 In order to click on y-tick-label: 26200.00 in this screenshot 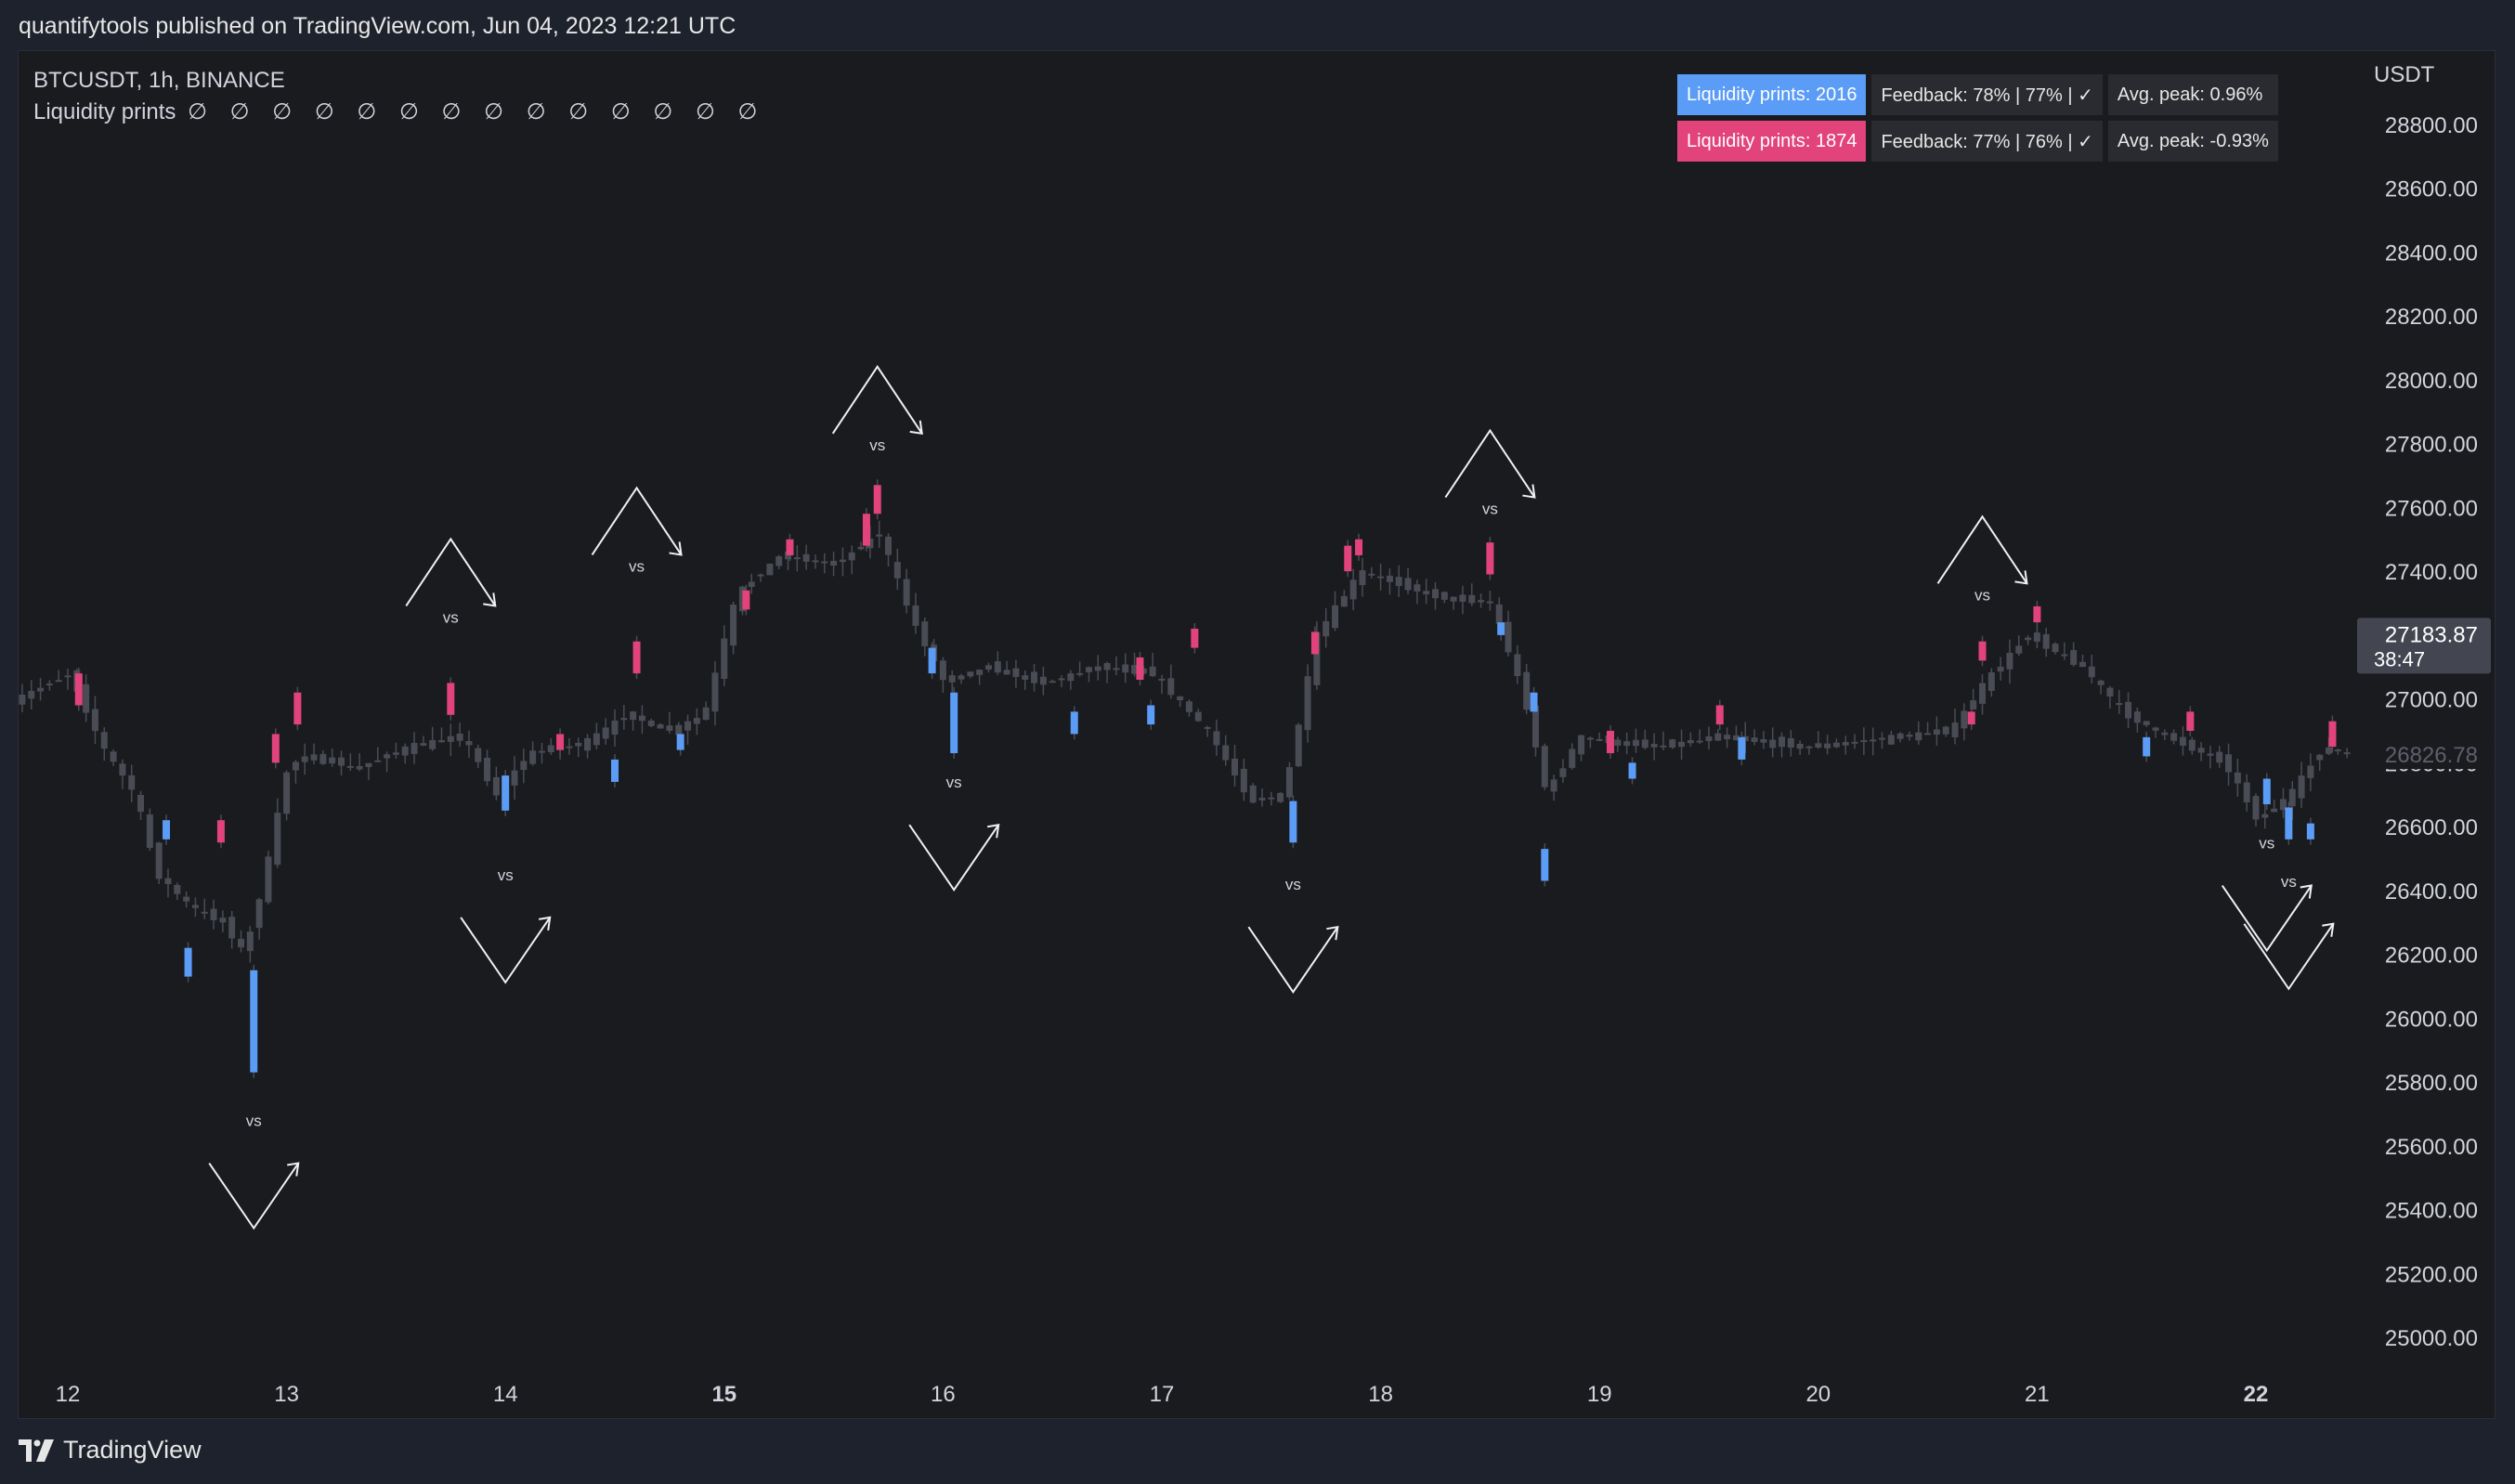, I will do `click(2431, 956)`.